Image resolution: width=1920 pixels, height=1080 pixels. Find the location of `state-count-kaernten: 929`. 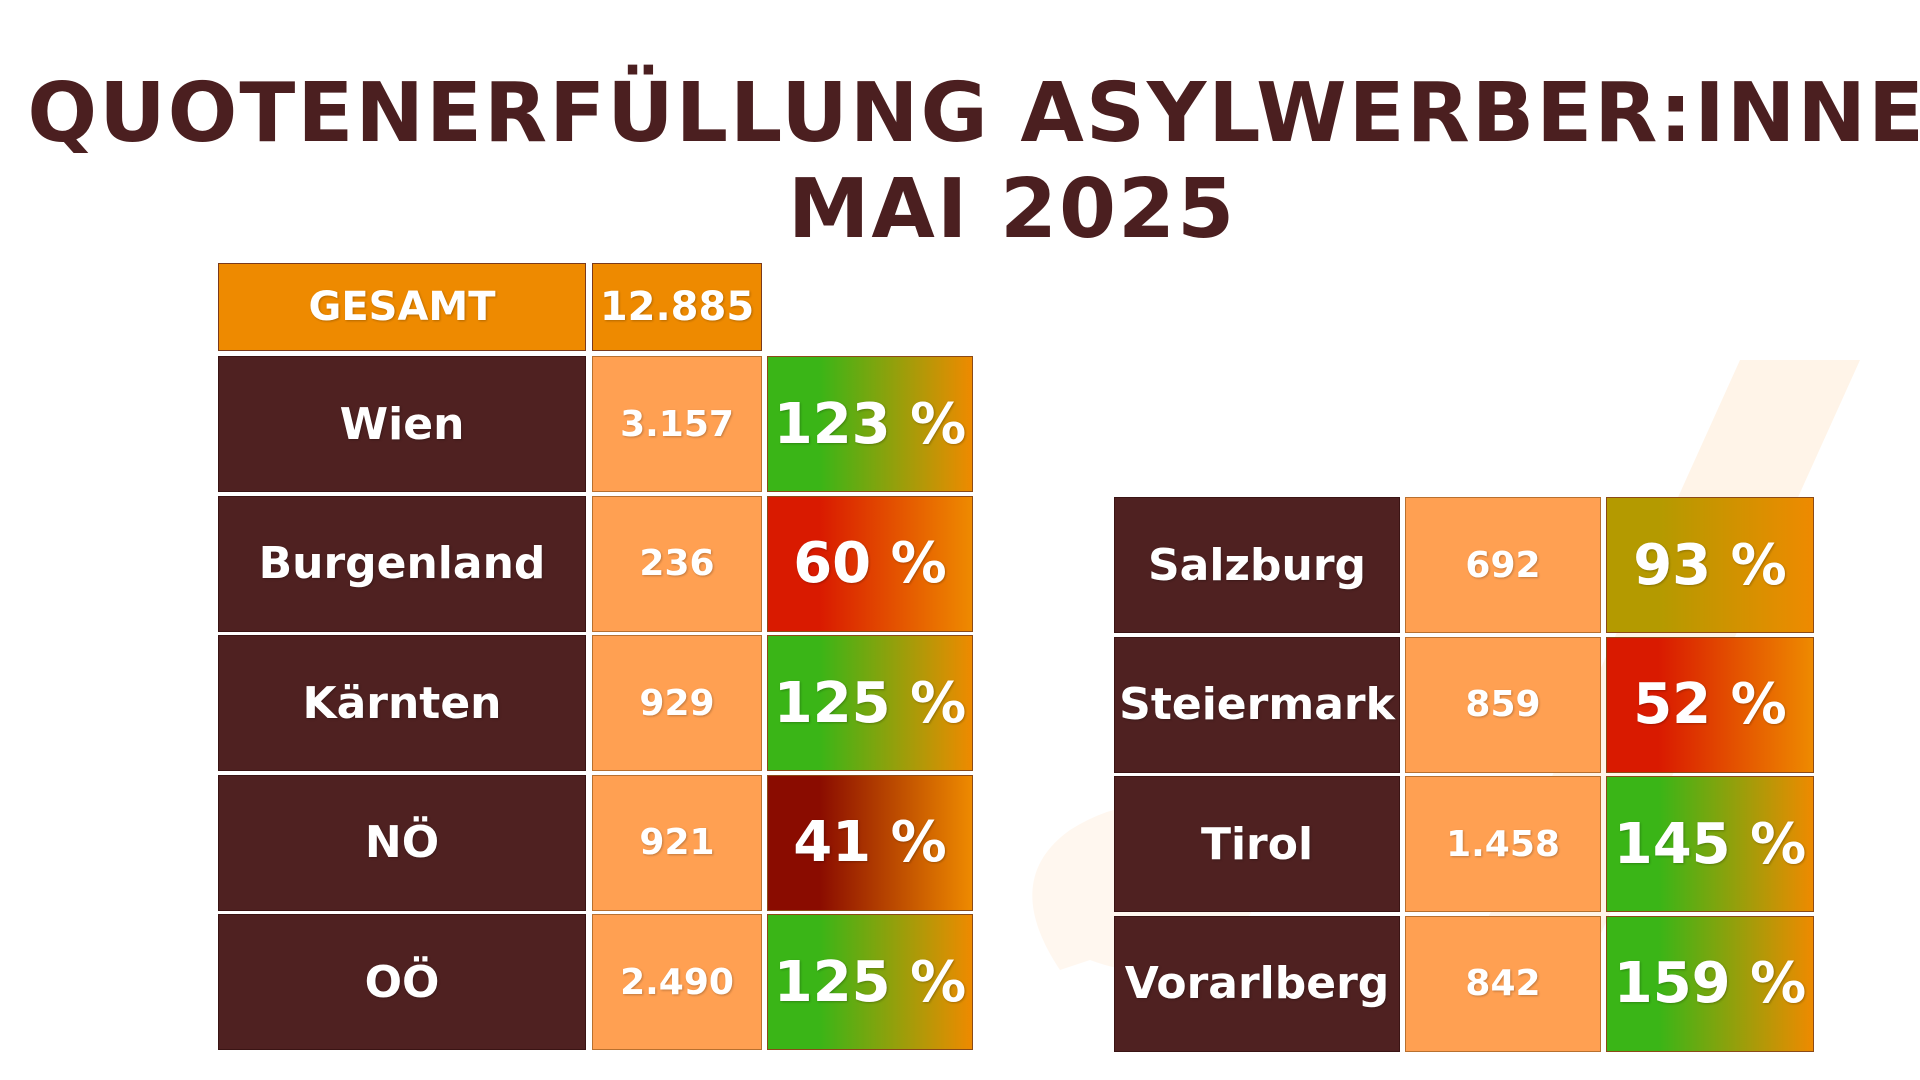

state-count-kaernten: 929 is located at coordinates (677, 703).